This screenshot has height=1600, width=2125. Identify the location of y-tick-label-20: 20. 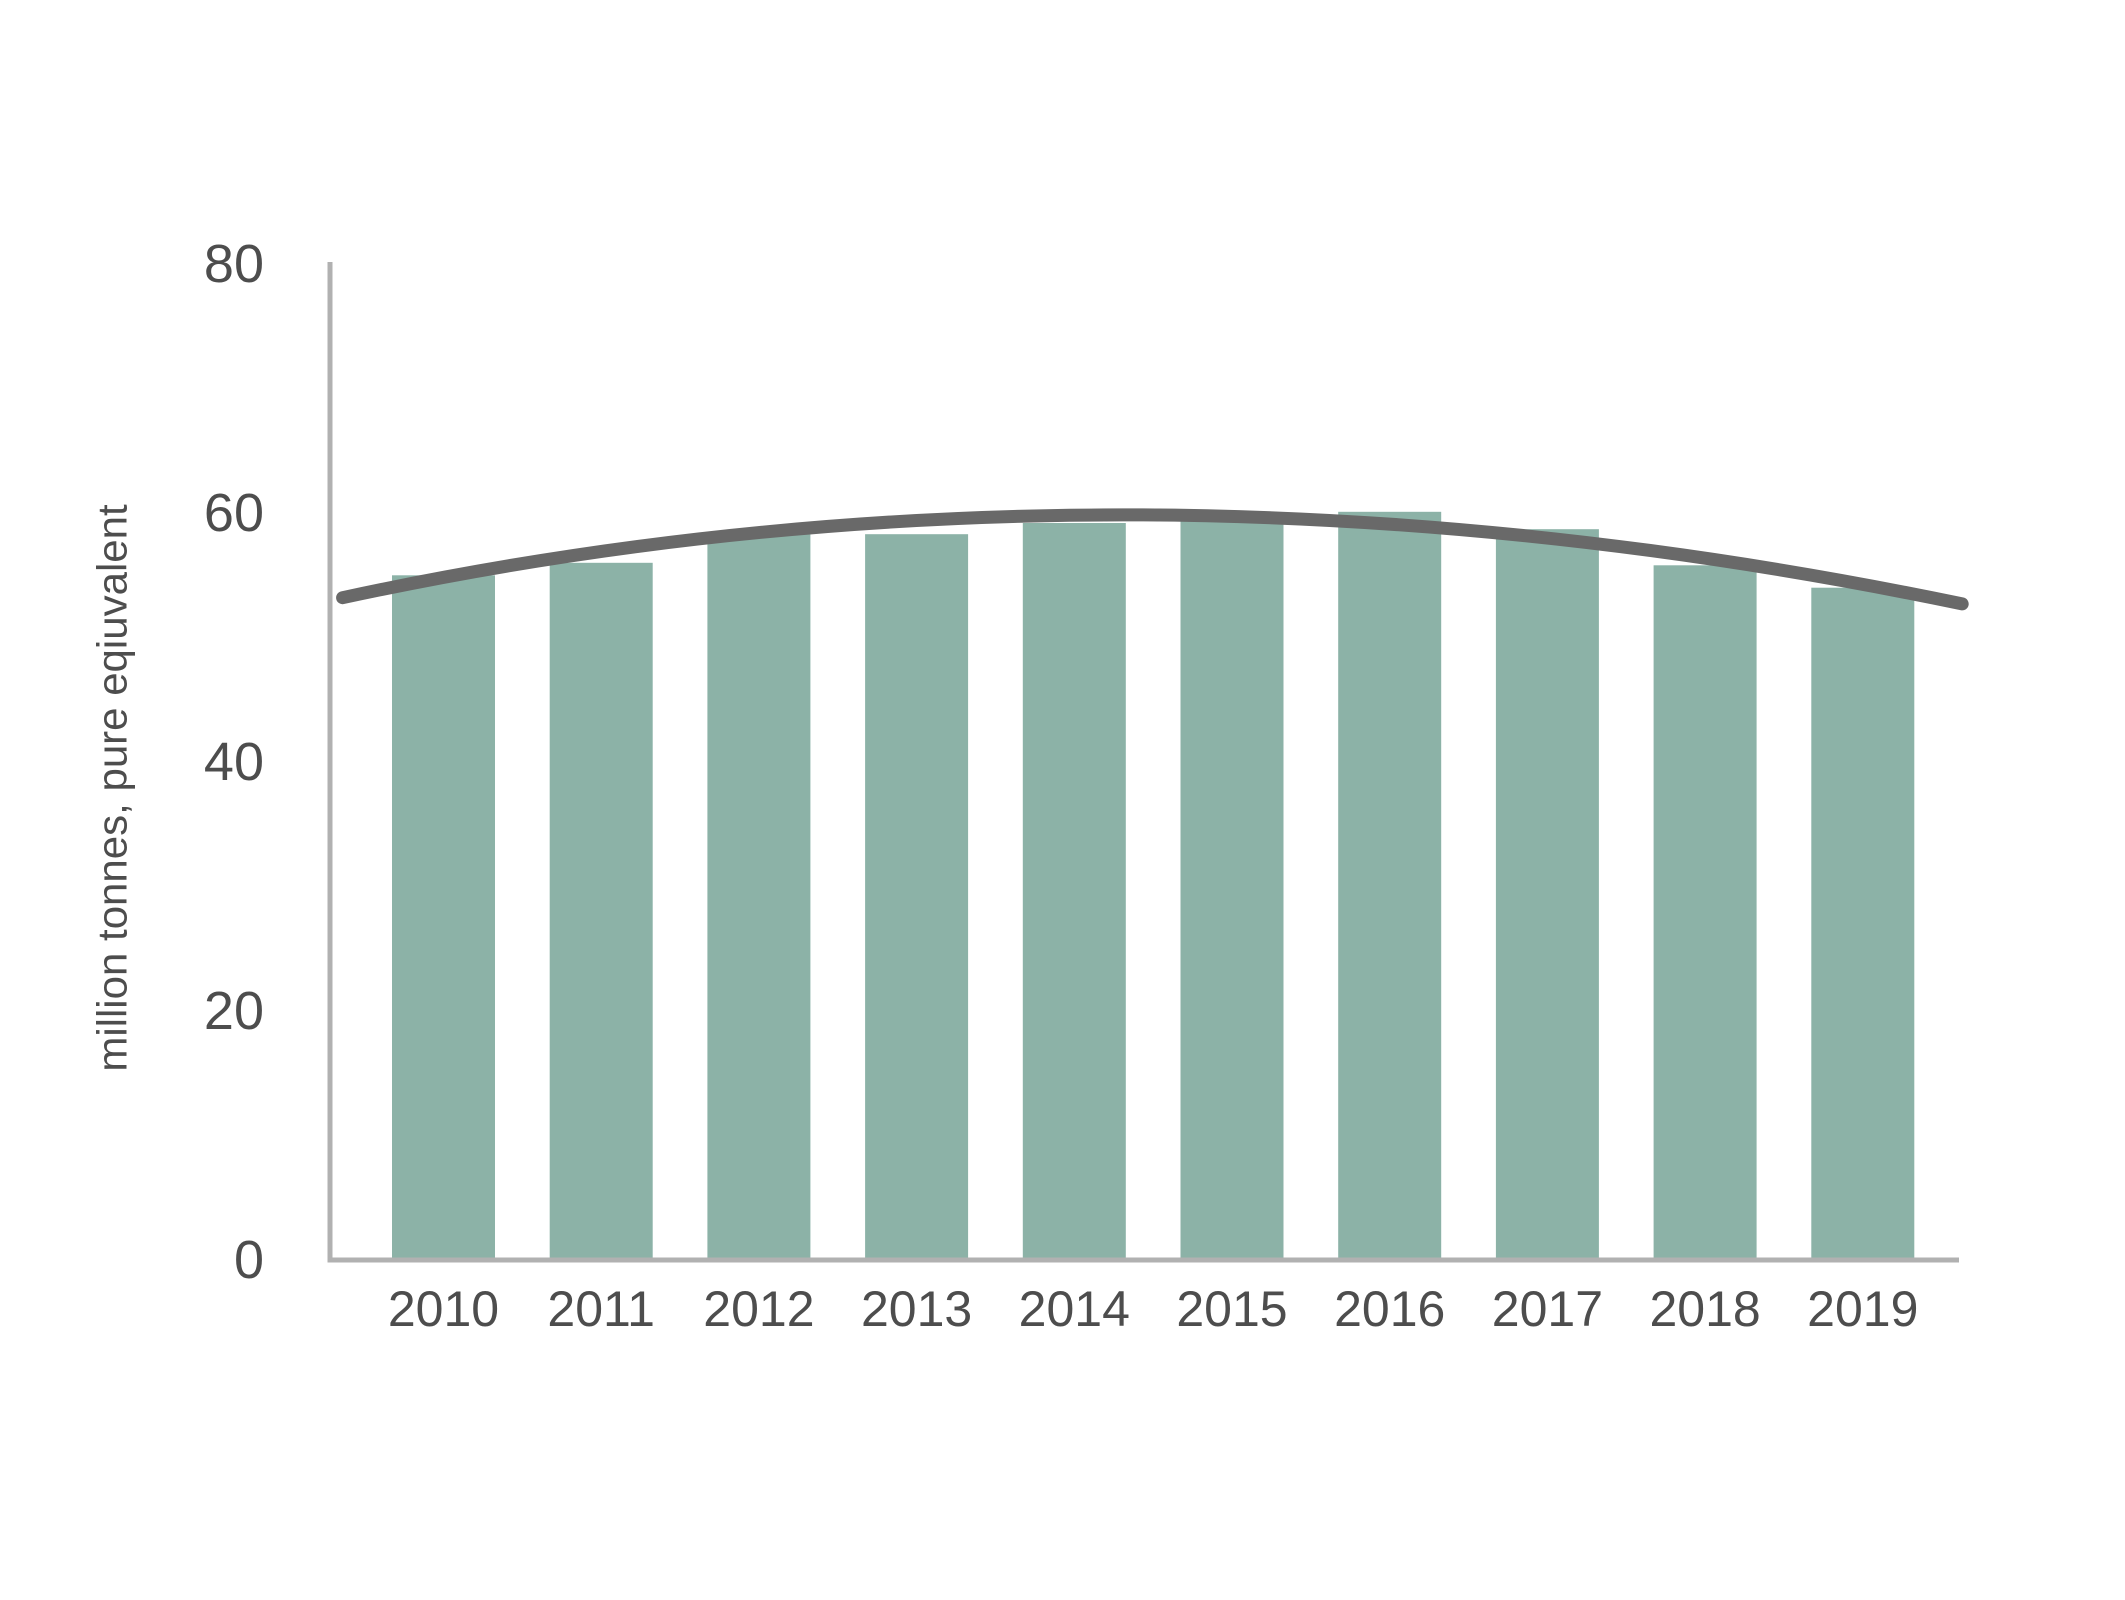
(234, 1011).